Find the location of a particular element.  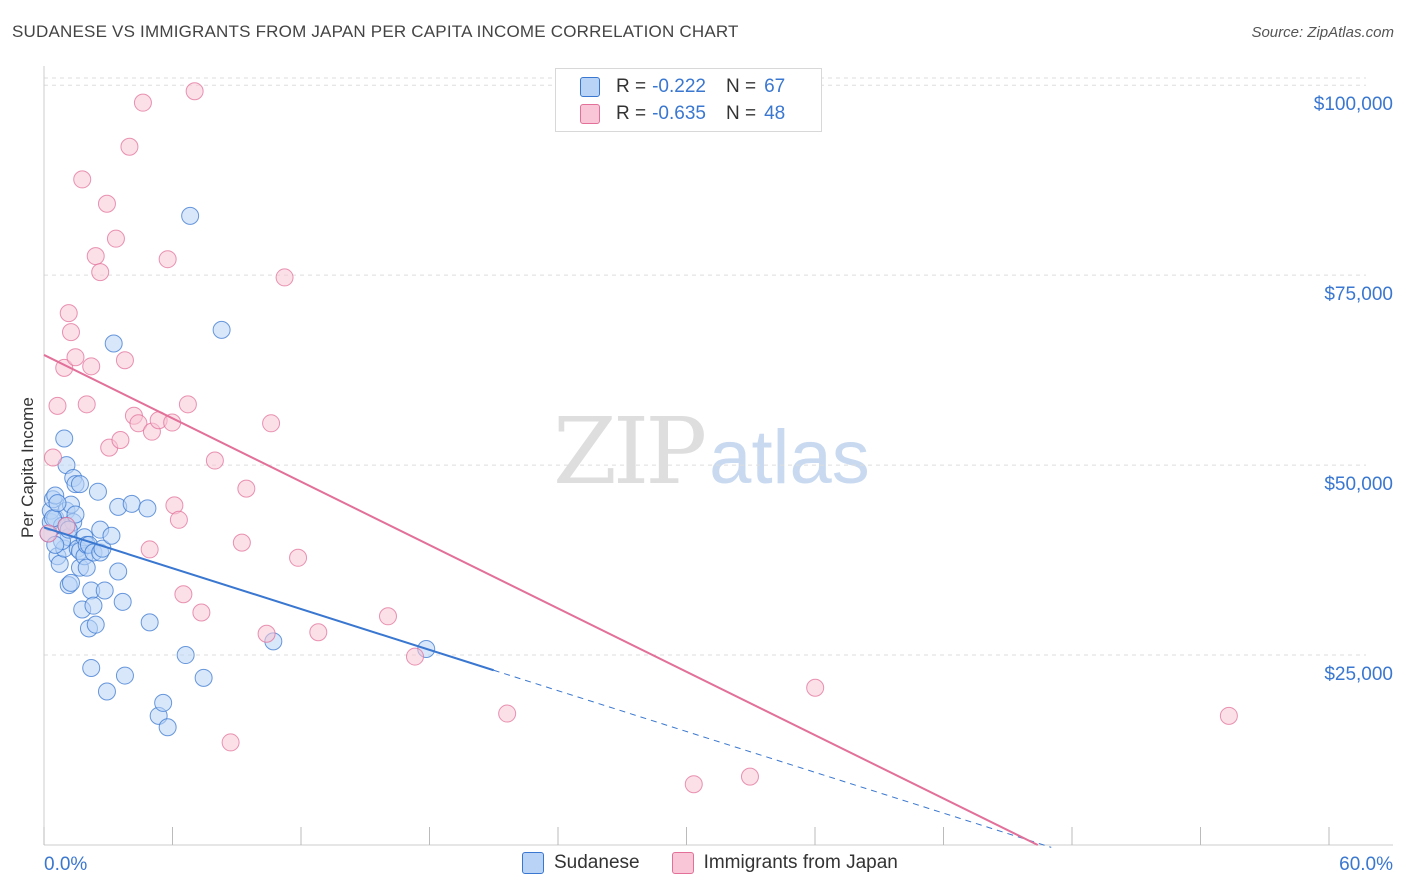

x-tick-label-max: 60.0% is located at coordinates (1366, 864).